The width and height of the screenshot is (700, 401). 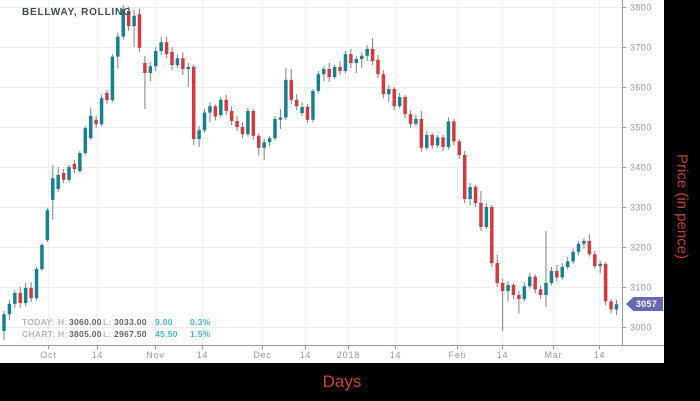 I want to click on last-price-value: 3057, so click(x=646, y=304).